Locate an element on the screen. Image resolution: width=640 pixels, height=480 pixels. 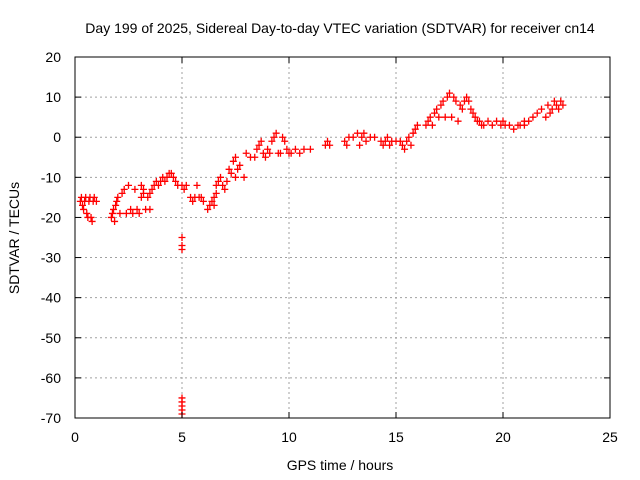
x-tick-label: 20 is located at coordinates (503, 437).